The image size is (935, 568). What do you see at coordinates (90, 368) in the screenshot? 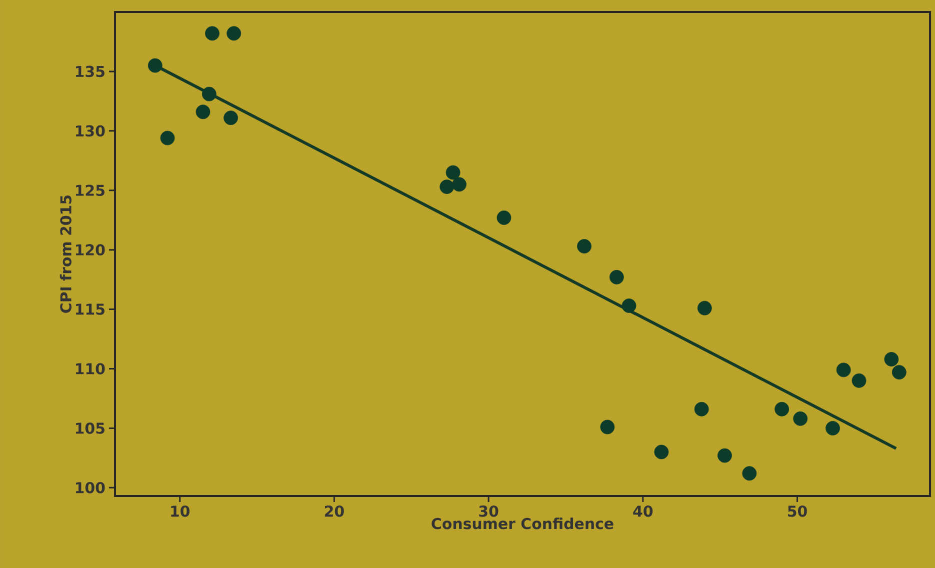
I see `y-tick-label: 110` at bounding box center [90, 368].